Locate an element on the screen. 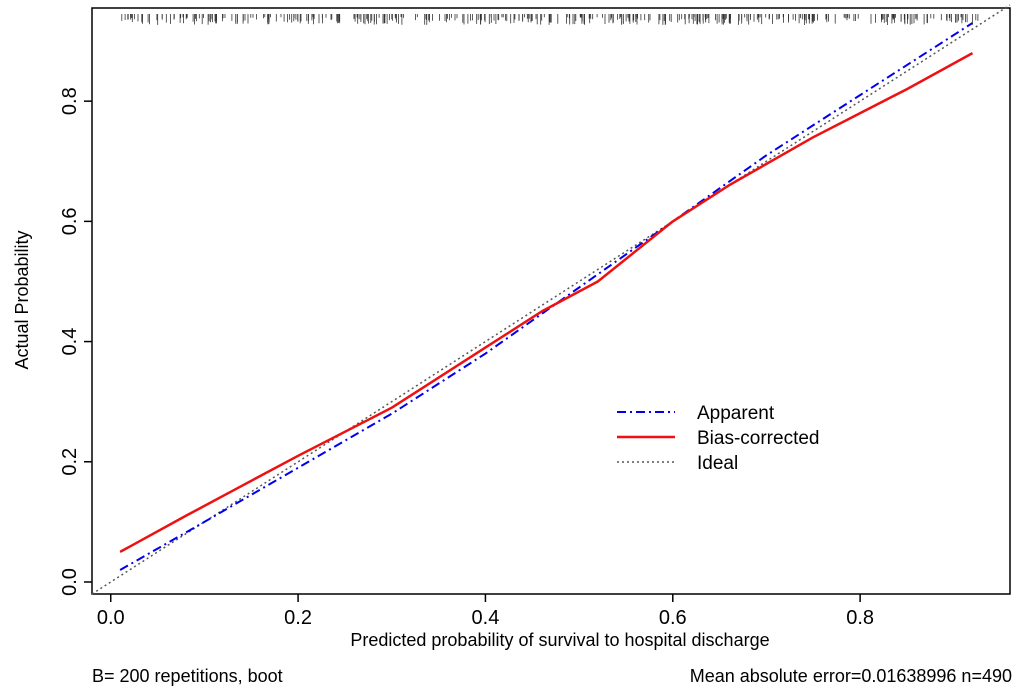 This screenshot has height=691, width=1017. legend-label-ideal: Ideal is located at coordinates (717, 463).